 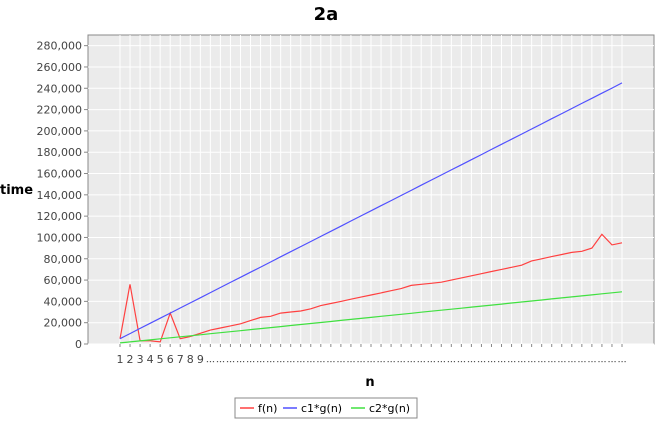 What do you see at coordinates (160, 359) in the screenshot?
I see `x-tick-label: 5` at bounding box center [160, 359].